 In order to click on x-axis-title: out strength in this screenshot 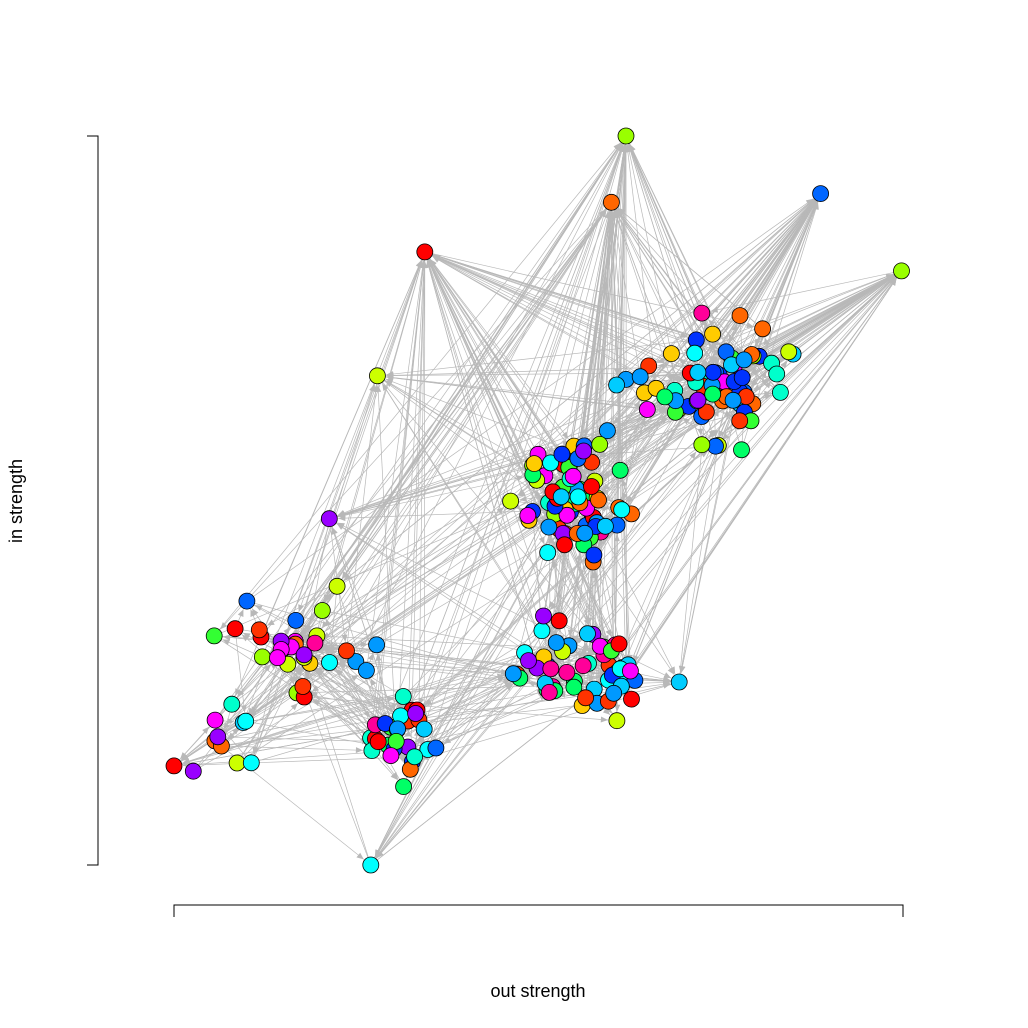, I will do `click(537, 991)`.